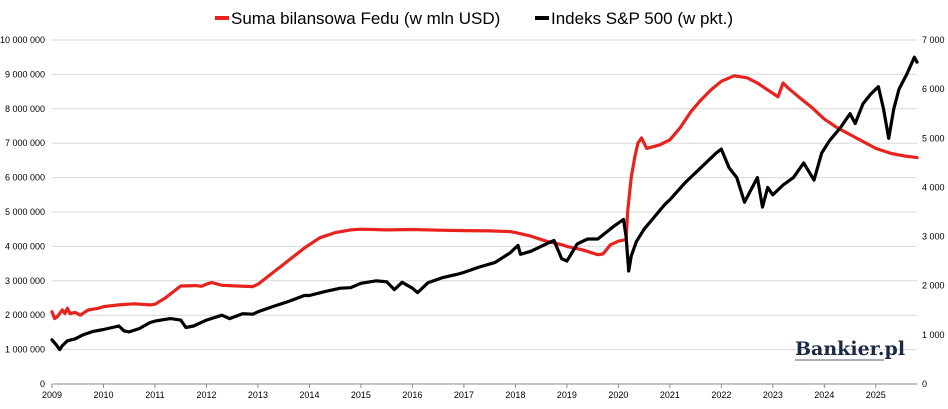 Image resolution: width=948 pixels, height=409 pixels. What do you see at coordinates (309, 395) in the screenshot?
I see `x-tick-label: 2014` at bounding box center [309, 395].